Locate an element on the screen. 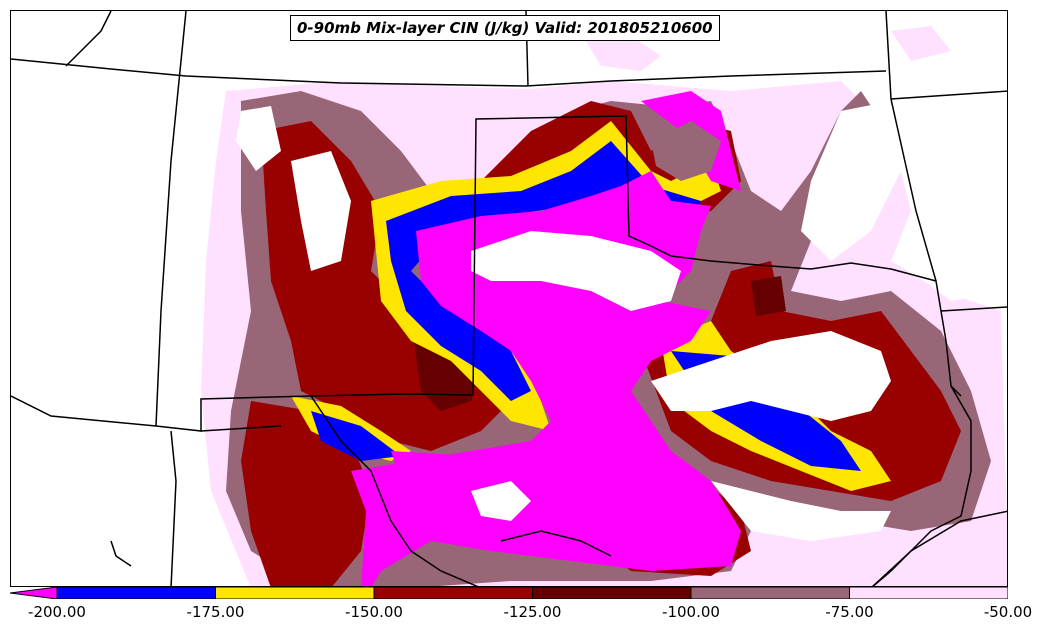 The width and height of the screenshot is (1044, 633). colorbar-tick-label: -200.00 is located at coordinates (57, 612).